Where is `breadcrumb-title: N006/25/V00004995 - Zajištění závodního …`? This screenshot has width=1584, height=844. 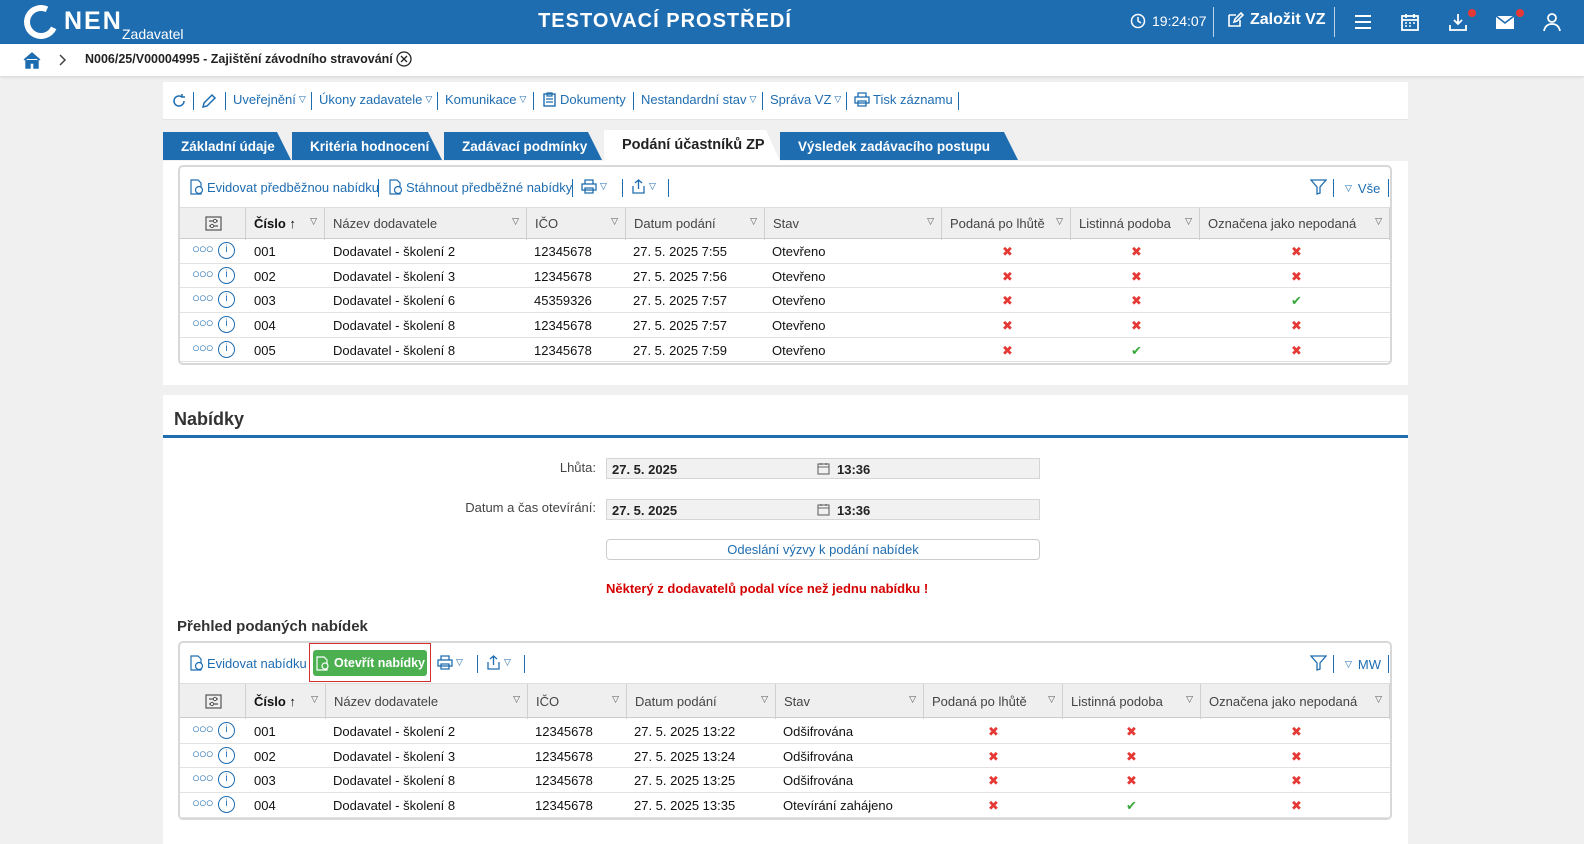 breadcrumb-title: N006/25/V00004995 - Zajištění závodního … is located at coordinates (239, 59).